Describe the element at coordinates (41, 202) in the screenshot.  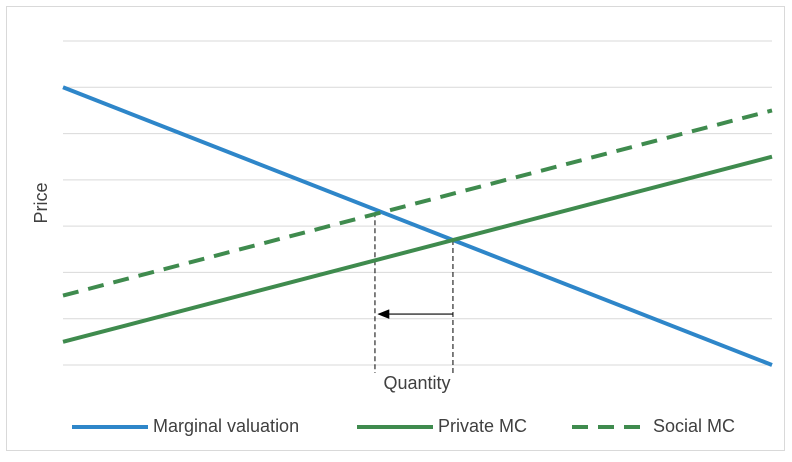
I see `y-axis-label: Price` at that location.